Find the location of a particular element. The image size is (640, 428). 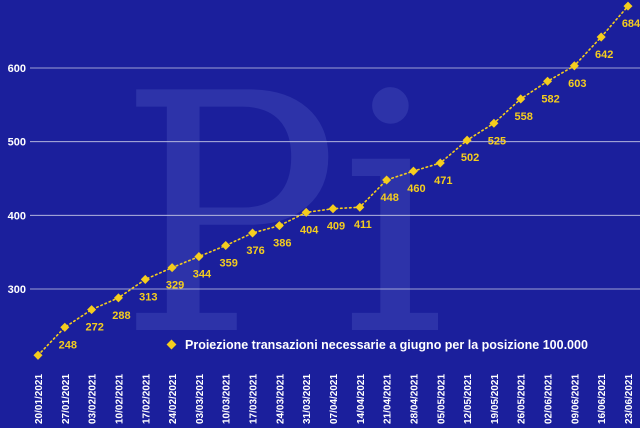

x-tick-label: 23/06/2021 is located at coordinates (629, 399).